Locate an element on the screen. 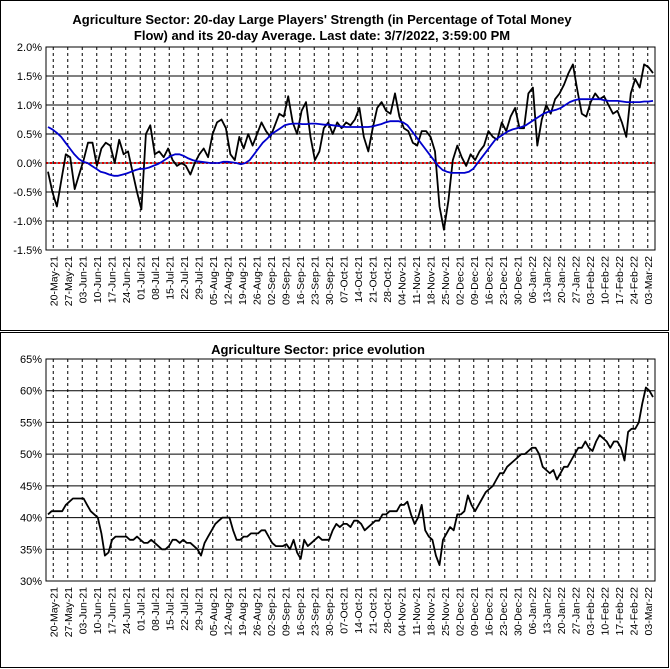 The height and width of the screenshot is (669, 670). bottom-x-tick-label: 22-Jul-21 is located at coordinates (185, 609).